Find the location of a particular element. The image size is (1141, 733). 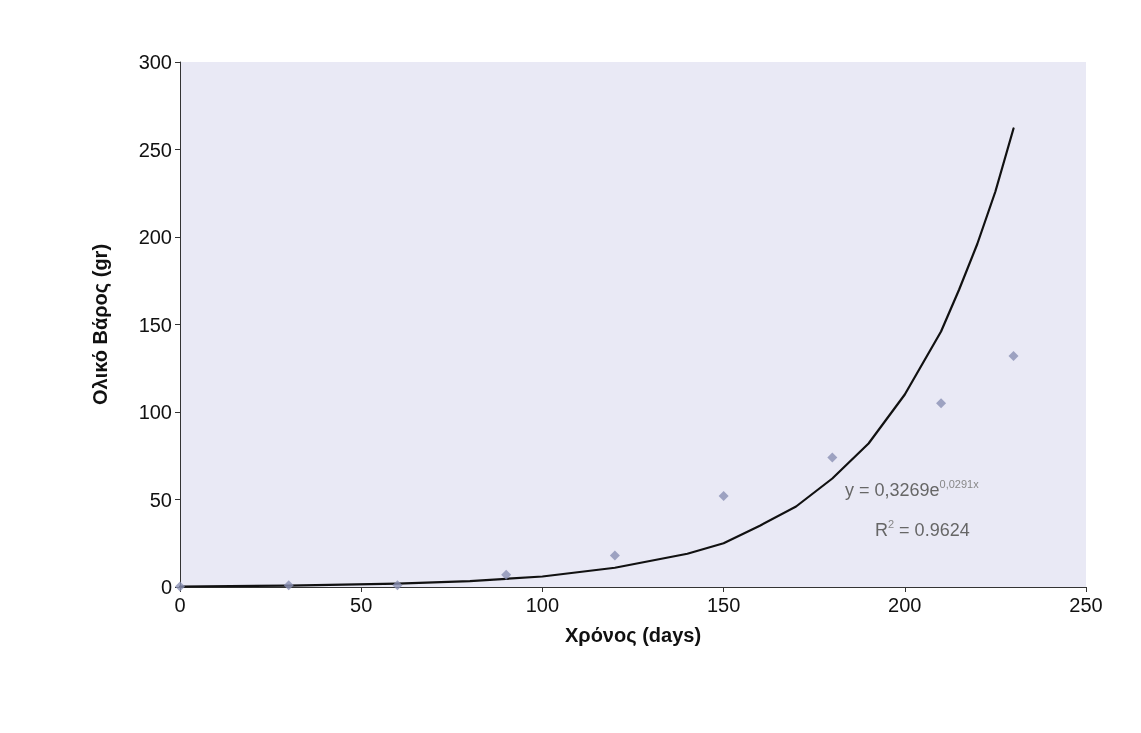

y-axis-title: Ολικό Βάρος (gr) is located at coordinates (100, 324).